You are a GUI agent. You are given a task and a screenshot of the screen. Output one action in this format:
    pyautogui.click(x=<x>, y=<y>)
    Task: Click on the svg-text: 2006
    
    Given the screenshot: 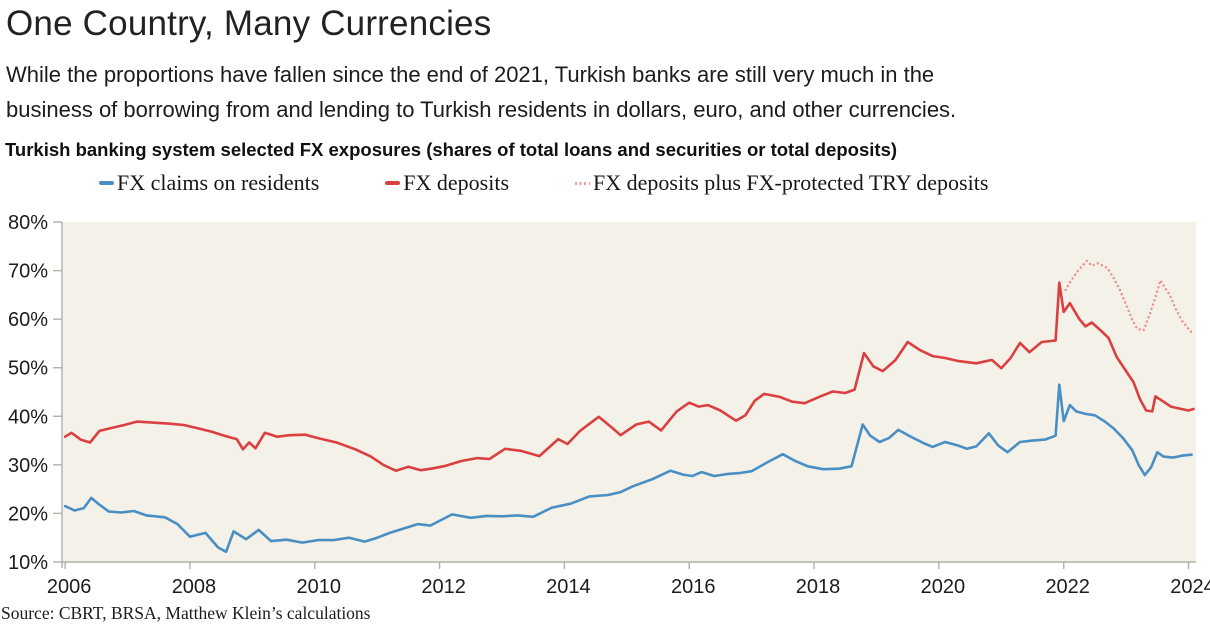 What is the action you would take?
    pyautogui.click(x=69, y=587)
    